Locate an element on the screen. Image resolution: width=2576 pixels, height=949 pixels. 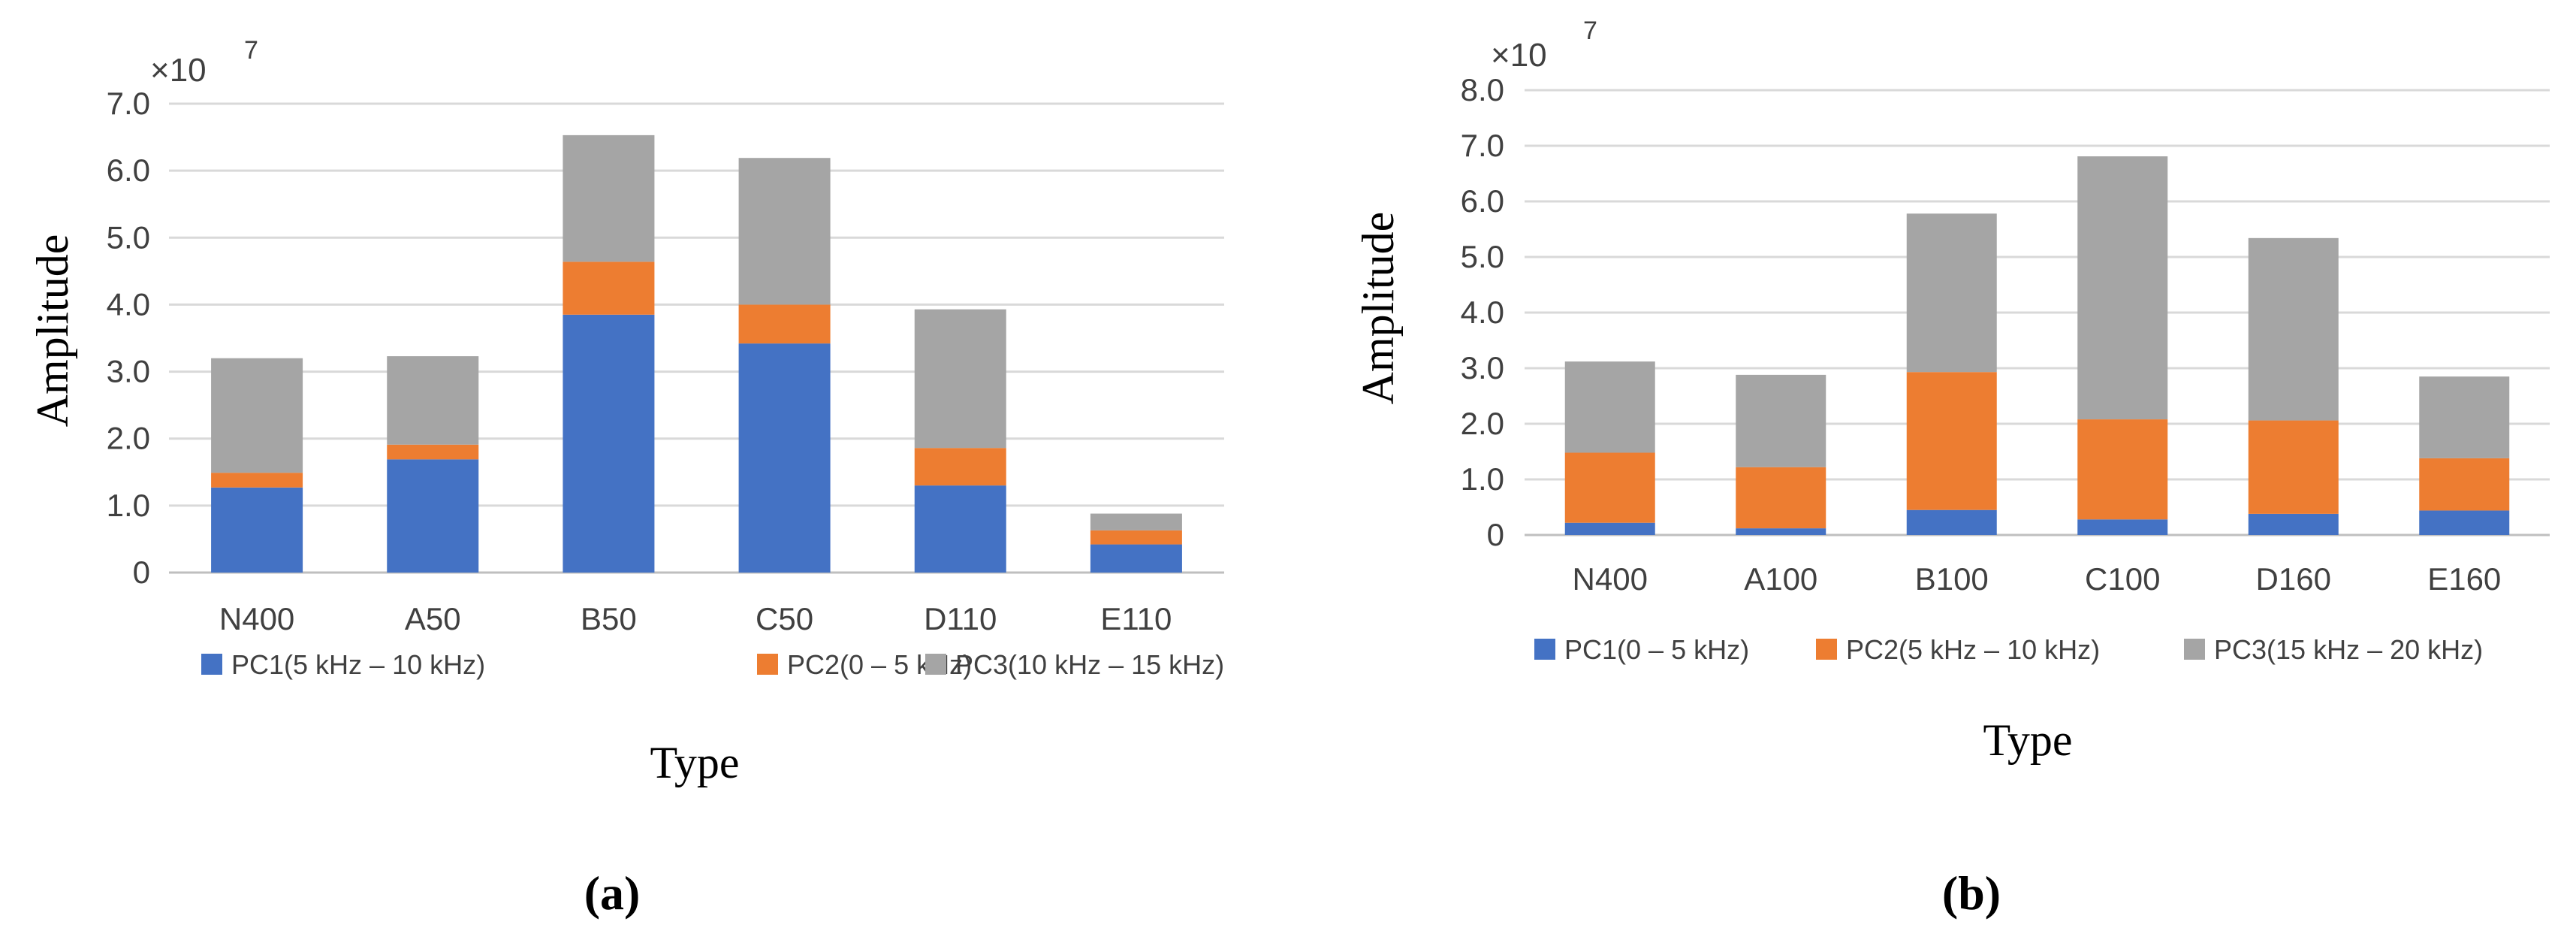
x-tick-label: B100 is located at coordinates (1952, 579).